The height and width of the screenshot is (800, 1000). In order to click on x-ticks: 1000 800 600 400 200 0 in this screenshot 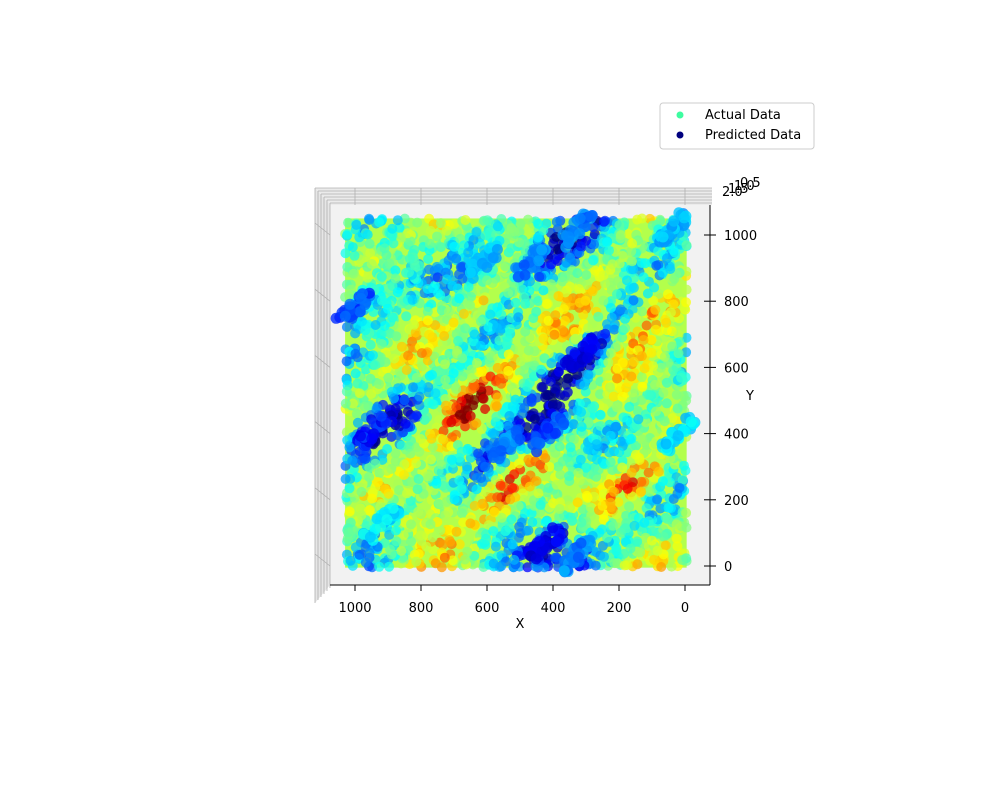, I will do `click(513, 600)`.